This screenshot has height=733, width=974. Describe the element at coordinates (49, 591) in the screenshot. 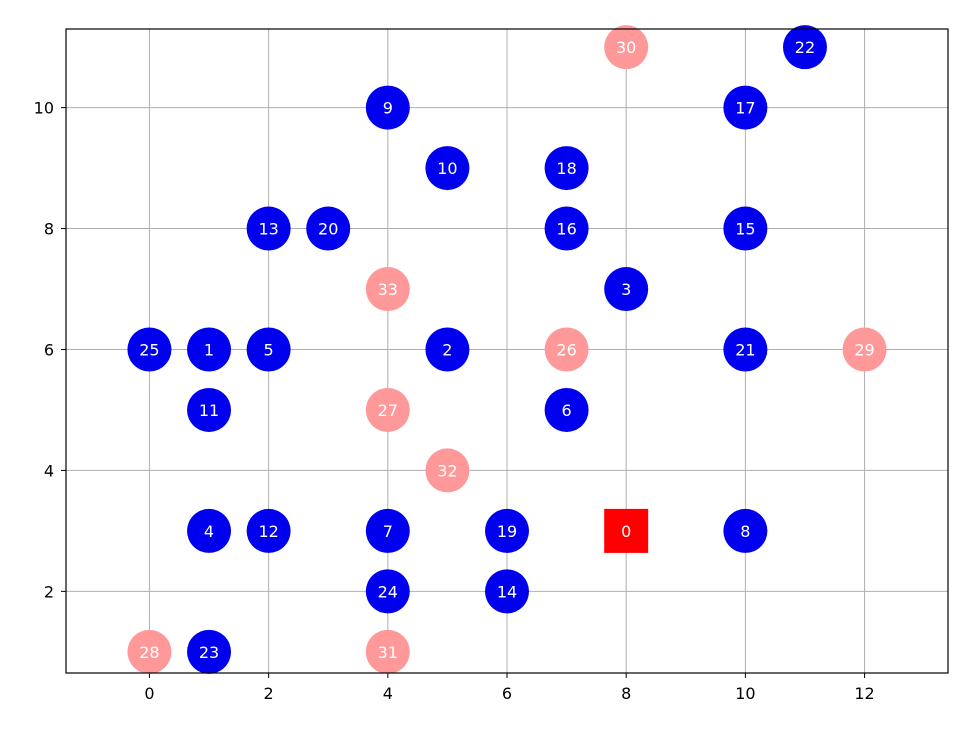

I see `y-tick-label: 2` at that location.